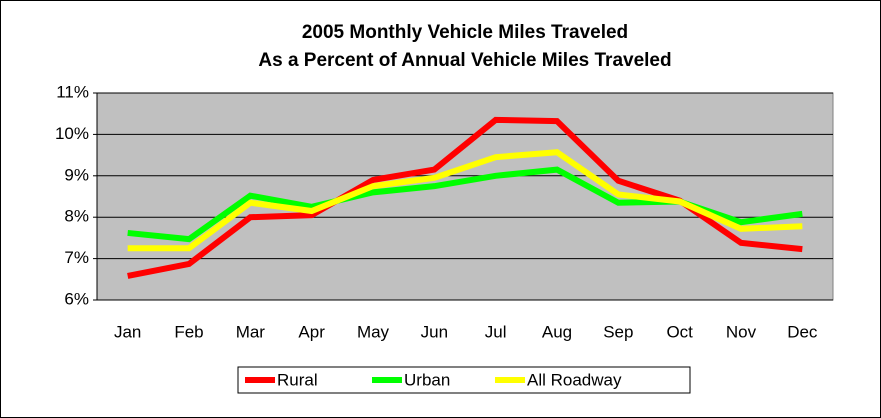 The width and height of the screenshot is (881, 418). Describe the element at coordinates (76, 257) in the screenshot. I see `y-tick-label: 7%` at that location.